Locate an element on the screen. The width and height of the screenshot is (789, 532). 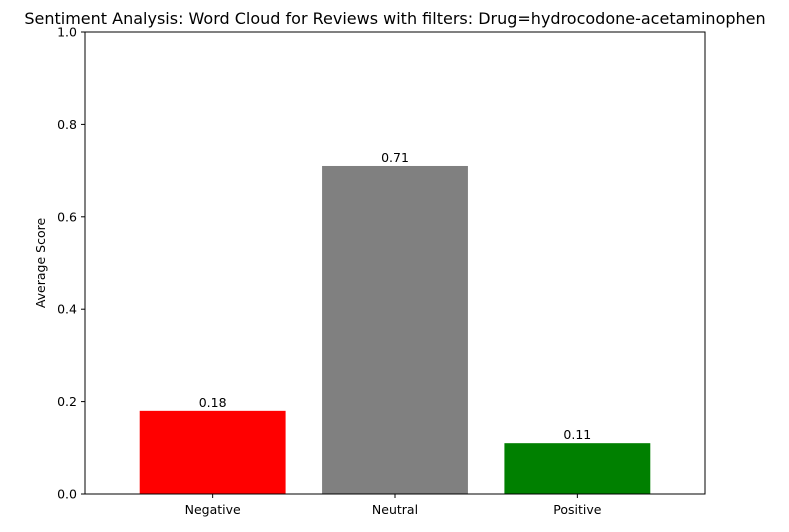
bar-neutral is located at coordinates (395, 330).